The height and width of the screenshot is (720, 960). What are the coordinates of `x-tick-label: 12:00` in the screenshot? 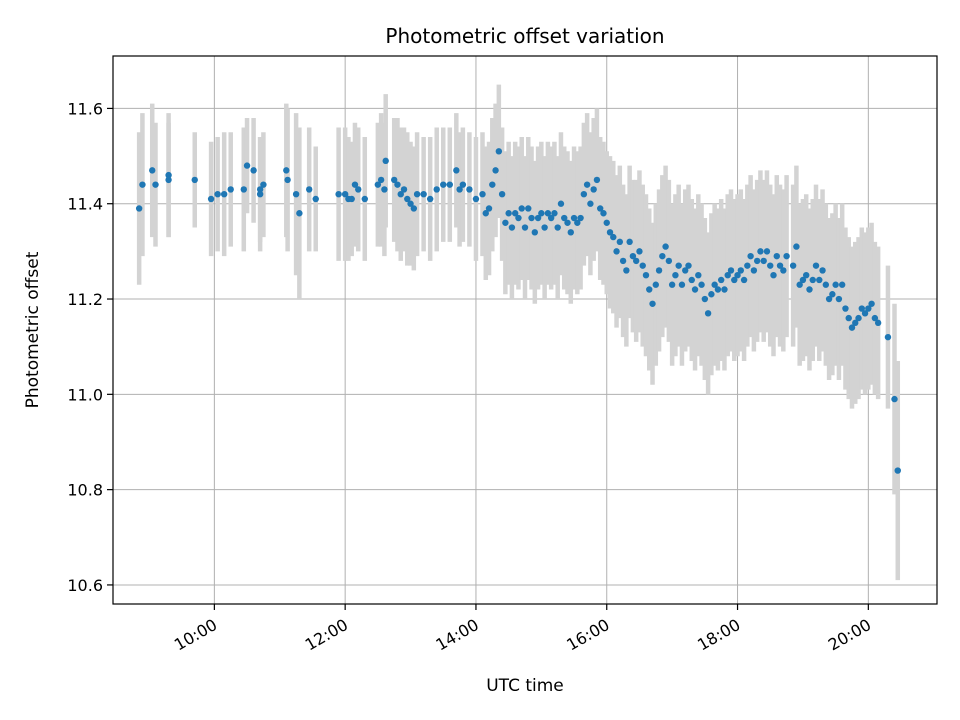 It's located at (326, 635).